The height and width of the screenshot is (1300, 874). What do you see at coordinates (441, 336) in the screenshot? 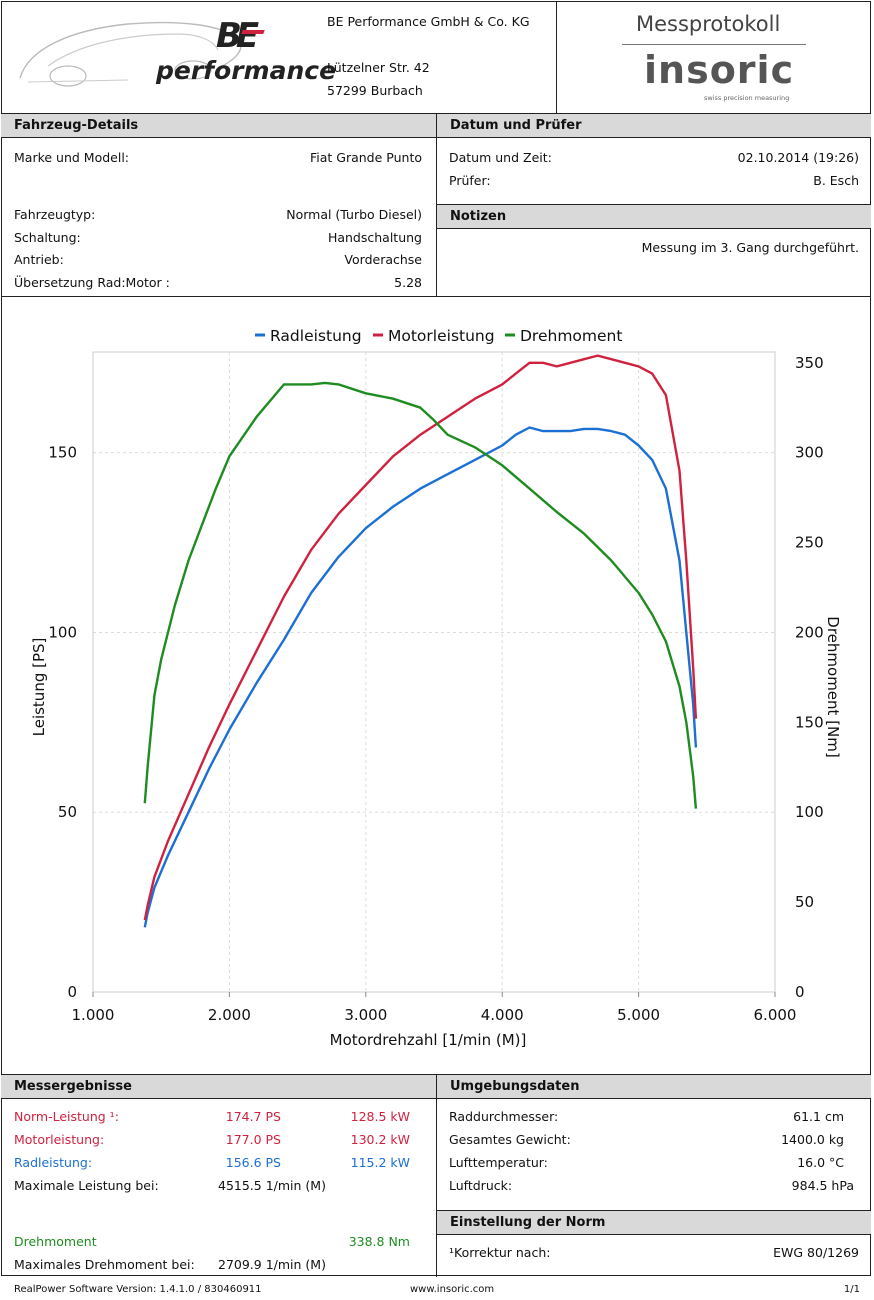
I see `legend-label: Motorleistung` at bounding box center [441, 336].